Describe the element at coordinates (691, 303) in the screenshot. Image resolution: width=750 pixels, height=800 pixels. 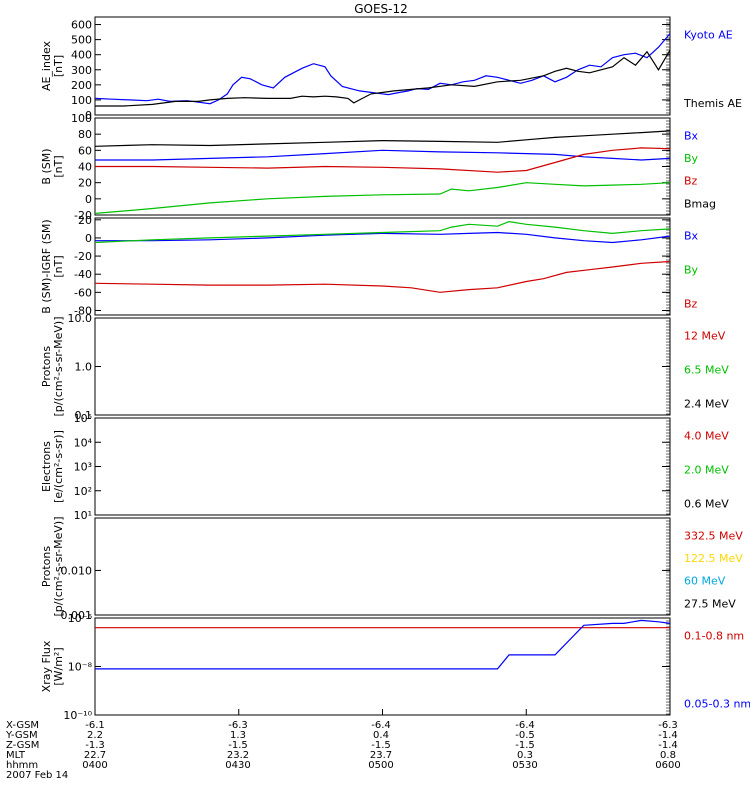
I see `legend-label: Bz` at that location.